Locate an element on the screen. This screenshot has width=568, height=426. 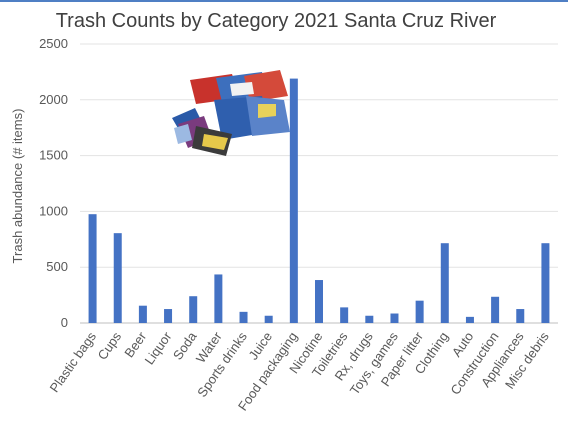
y-tick-label: 500 is located at coordinates (57, 266).